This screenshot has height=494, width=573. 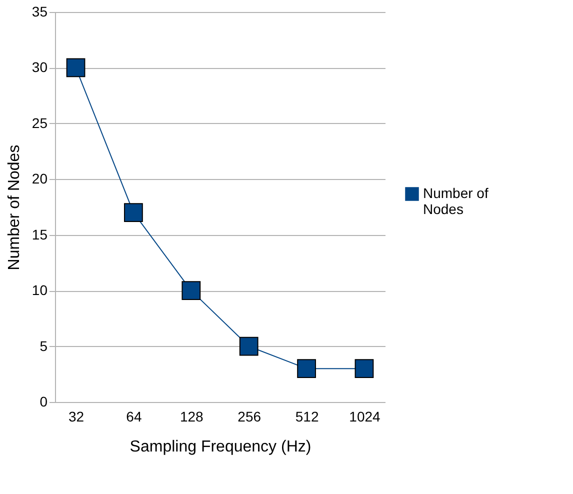 I want to click on x-tick-label: 32, so click(x=76, y=416).